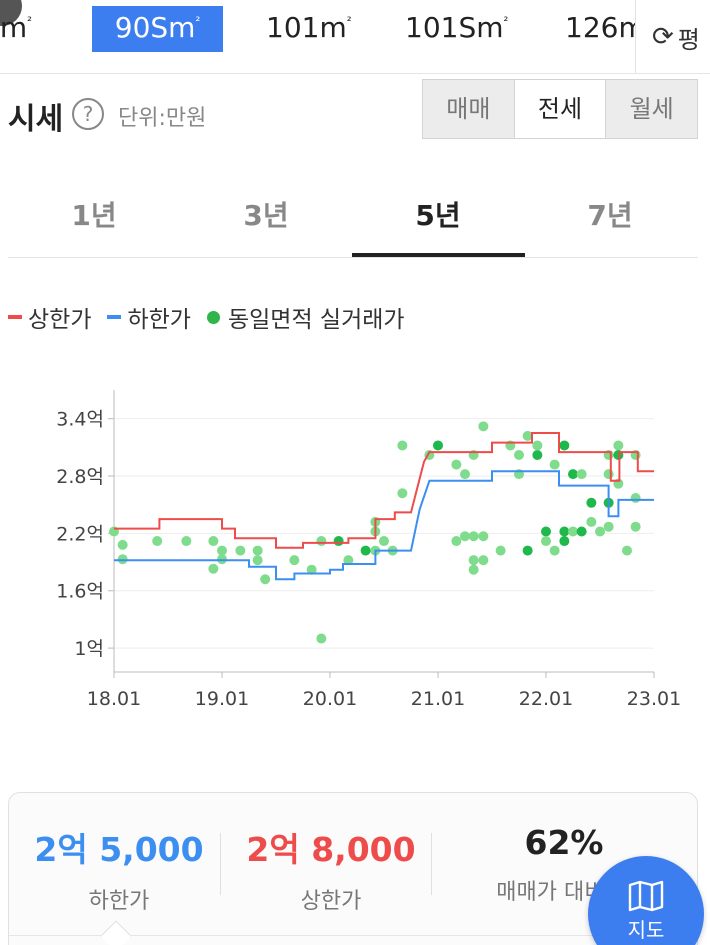 The height and width of the screenshot is (945, 710). I want to click on area-size-90s: 90Sm², so click(157, 29).